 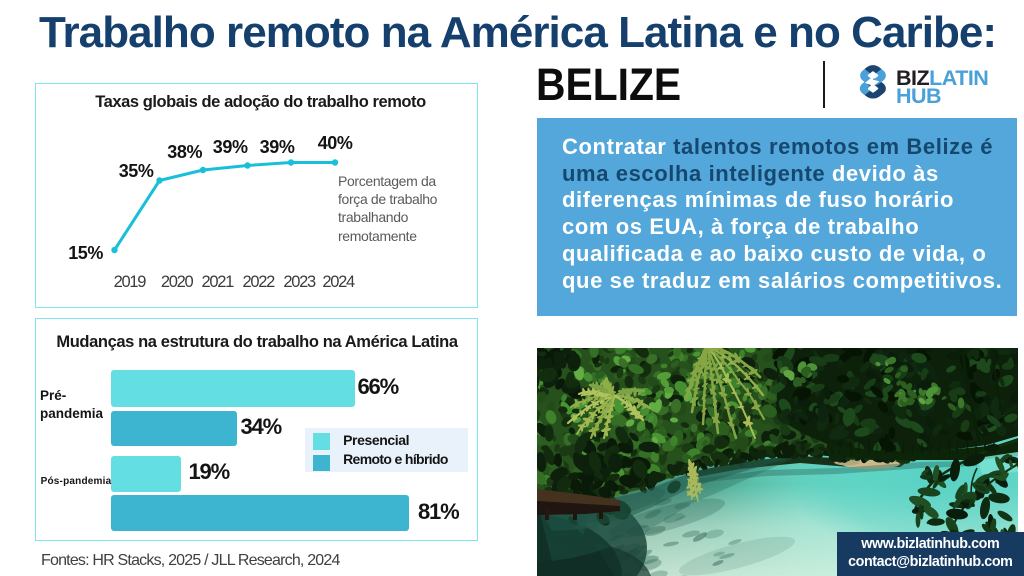 What do you see at coordinates (918, 96) in the screenshot?
I see `svg-text: HUB` at bounding box center [918, 96].